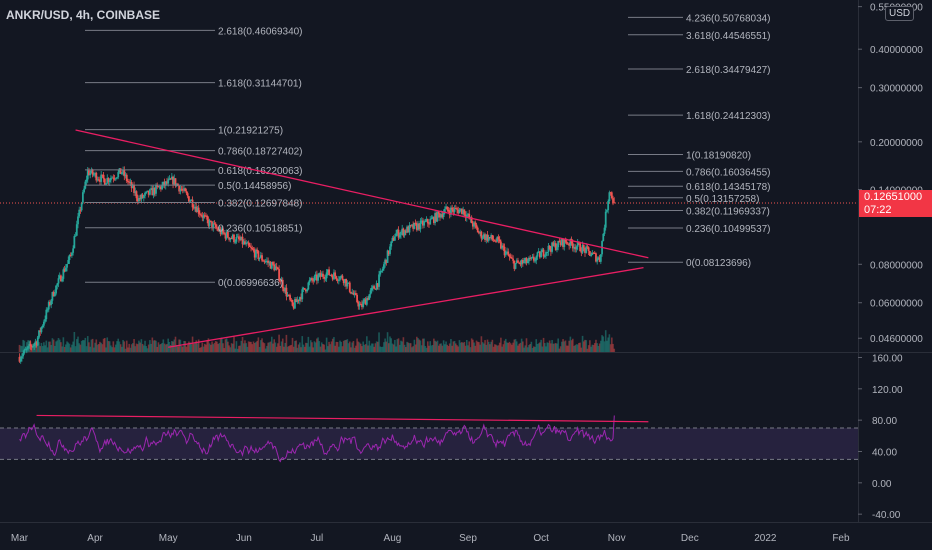 Image resolution: width=932 pixels, height=550 pixels. I want to click on time-tick-label: Feb, so click(841, 538).